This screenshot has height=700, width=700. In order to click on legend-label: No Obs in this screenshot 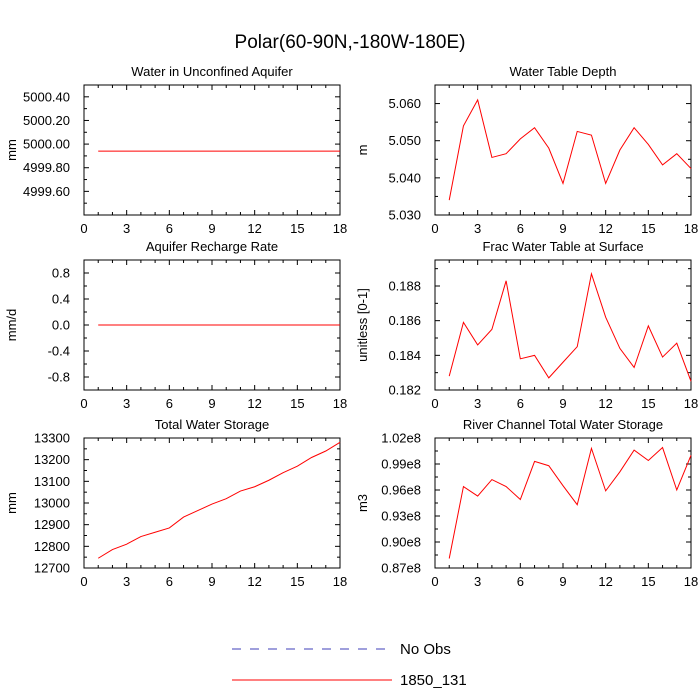, I will do `click(425, 649)`.